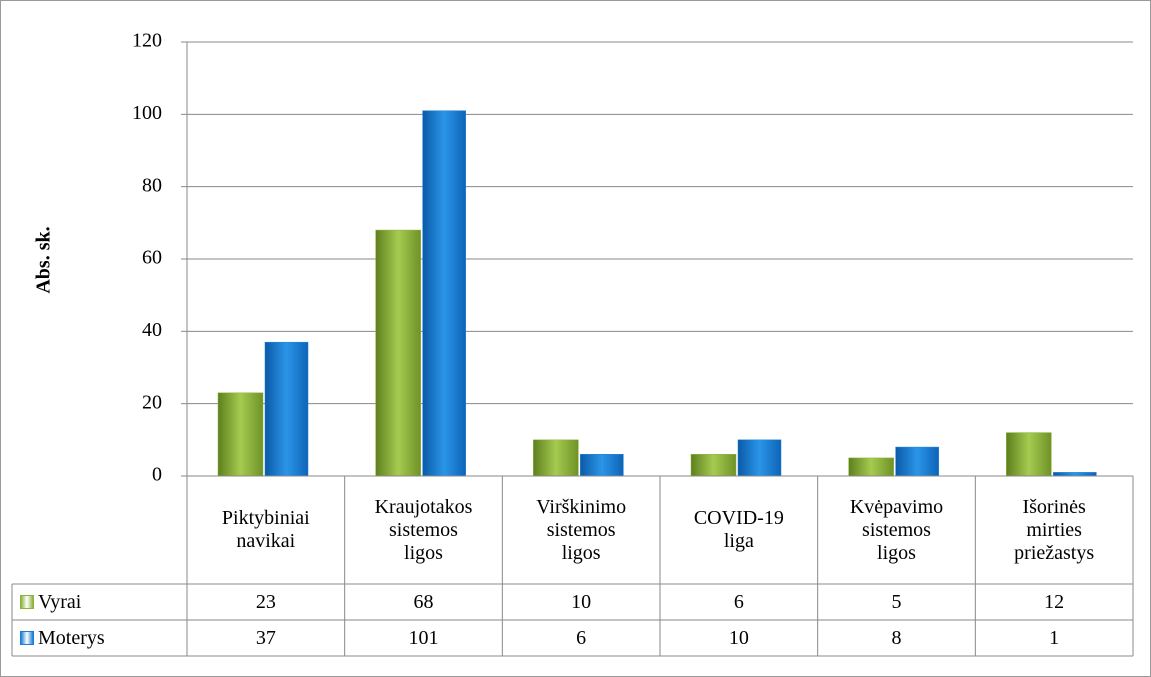 This screenshot has height=677, width=1151. What do you see at coordinates (896, 637) in the screenshot?
I see `table-value: 8` at bounding box center [896, 637].